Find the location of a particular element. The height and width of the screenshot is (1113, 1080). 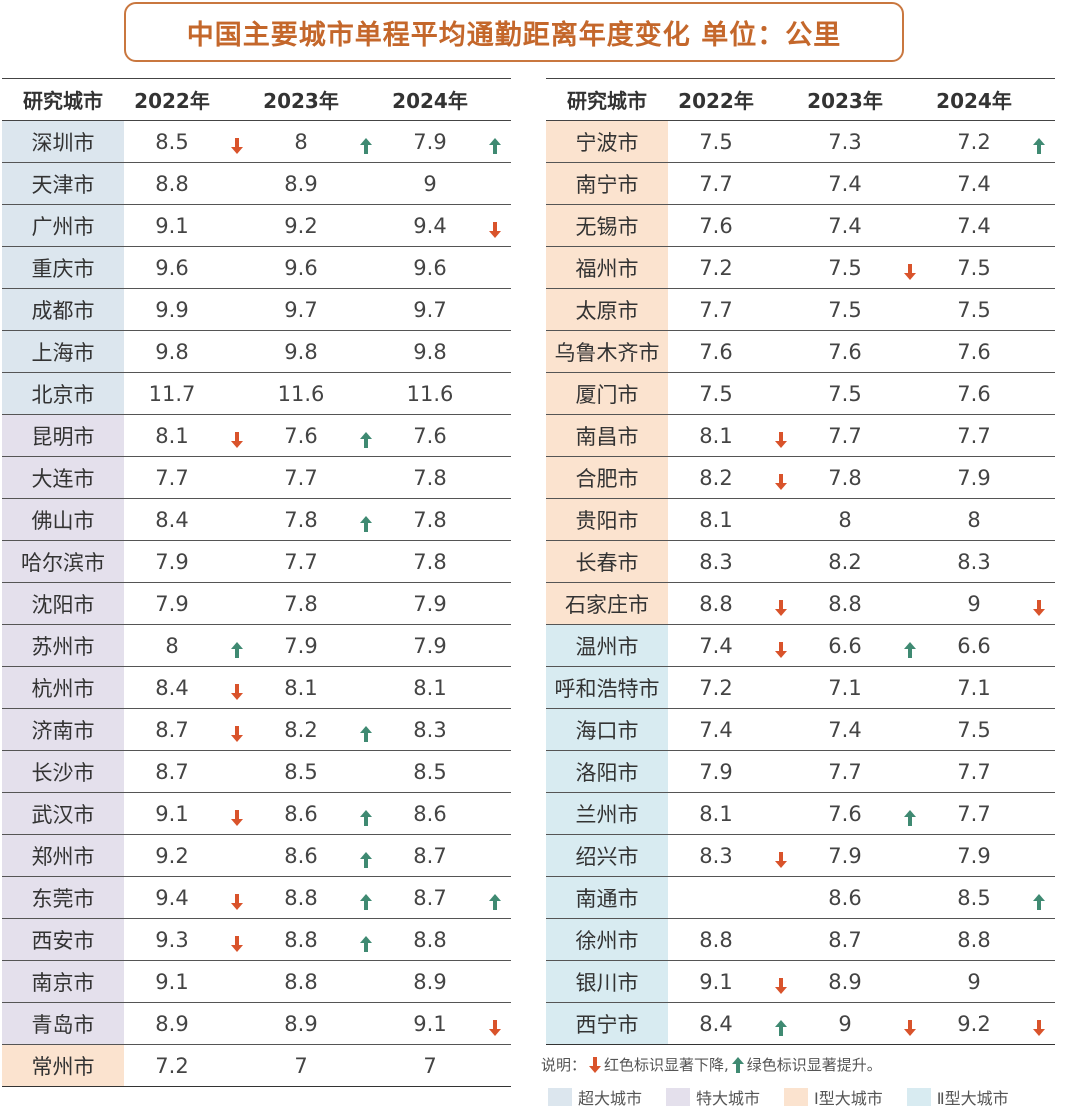

value-2022: 8.2 is located at coordinates (716, 477).